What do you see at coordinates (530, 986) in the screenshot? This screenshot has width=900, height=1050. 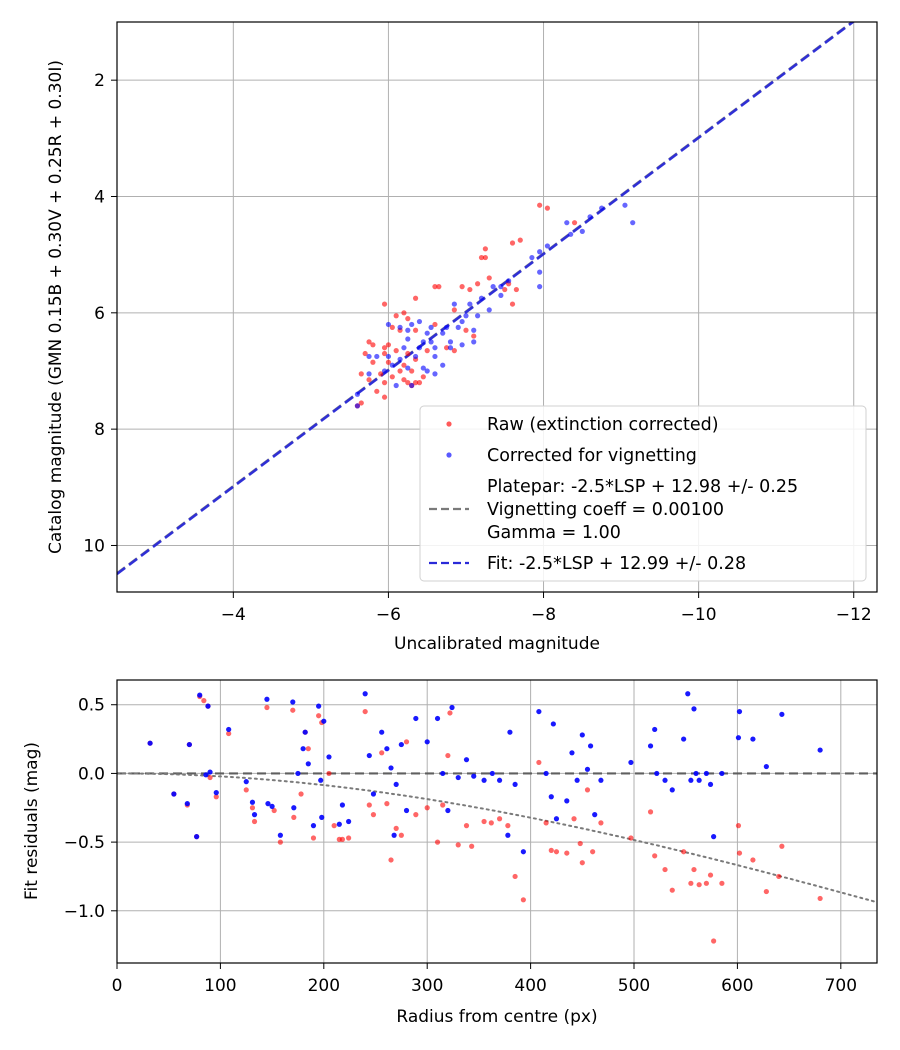 I see `bottom-xtick-label: 400` at bounding box center [530, 986].